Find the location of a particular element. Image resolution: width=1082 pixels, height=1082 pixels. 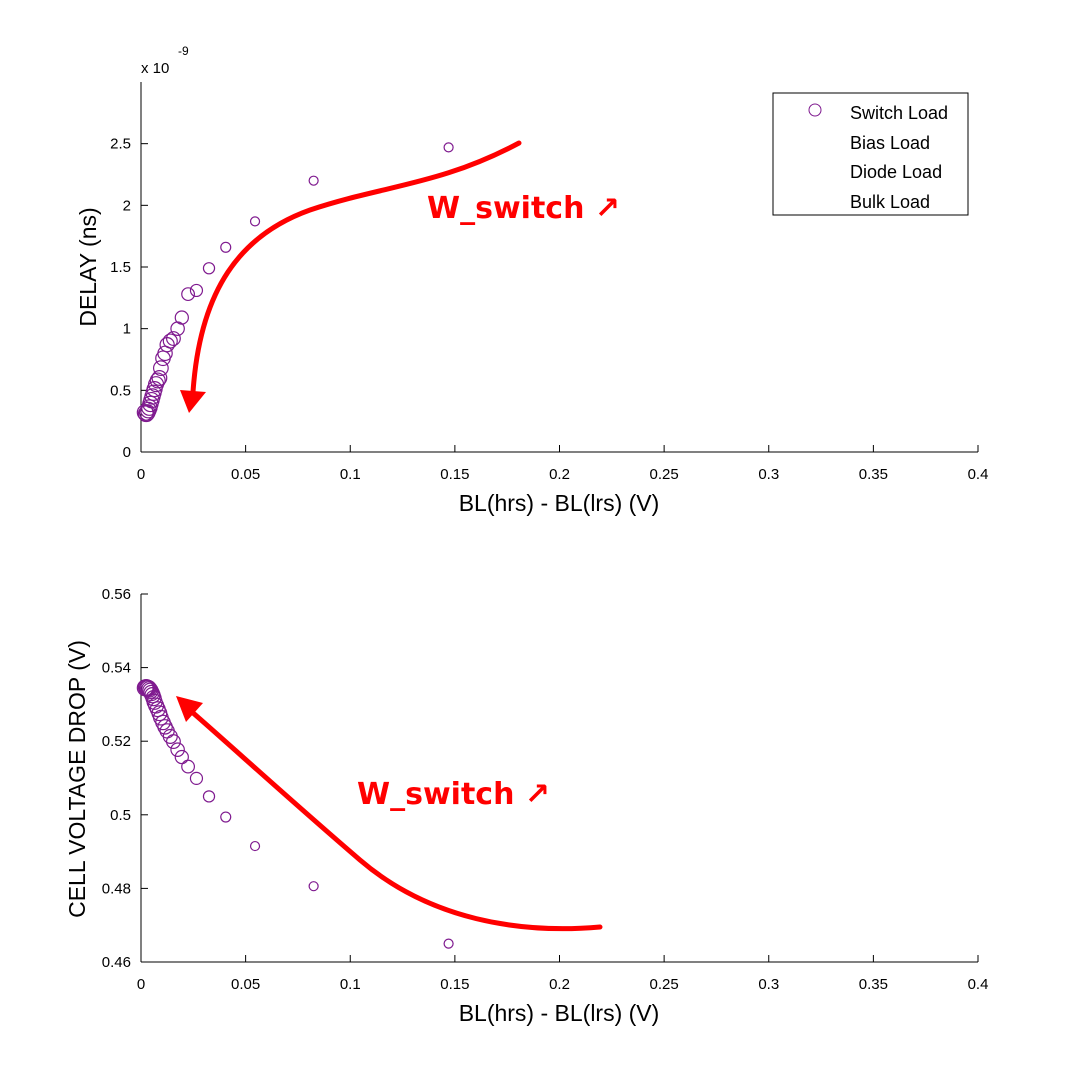

delay-x-axis-title: BL(hrs) - BL(lrs) (V) is located at coordinates (559, 503).